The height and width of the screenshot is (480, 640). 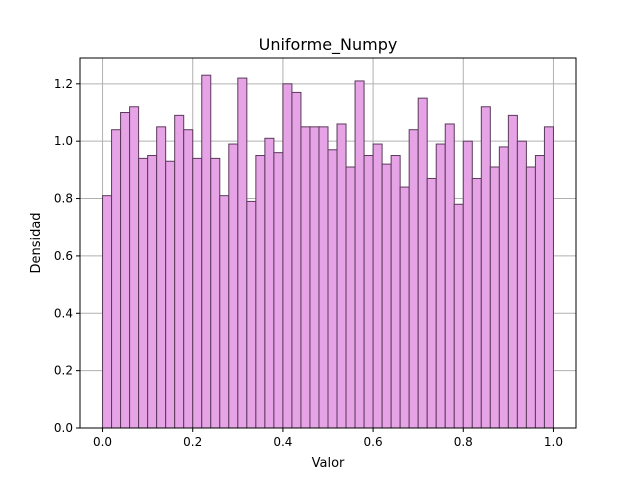 I want to click on x-tick-label: 0.4, so click(x=282, y=442).